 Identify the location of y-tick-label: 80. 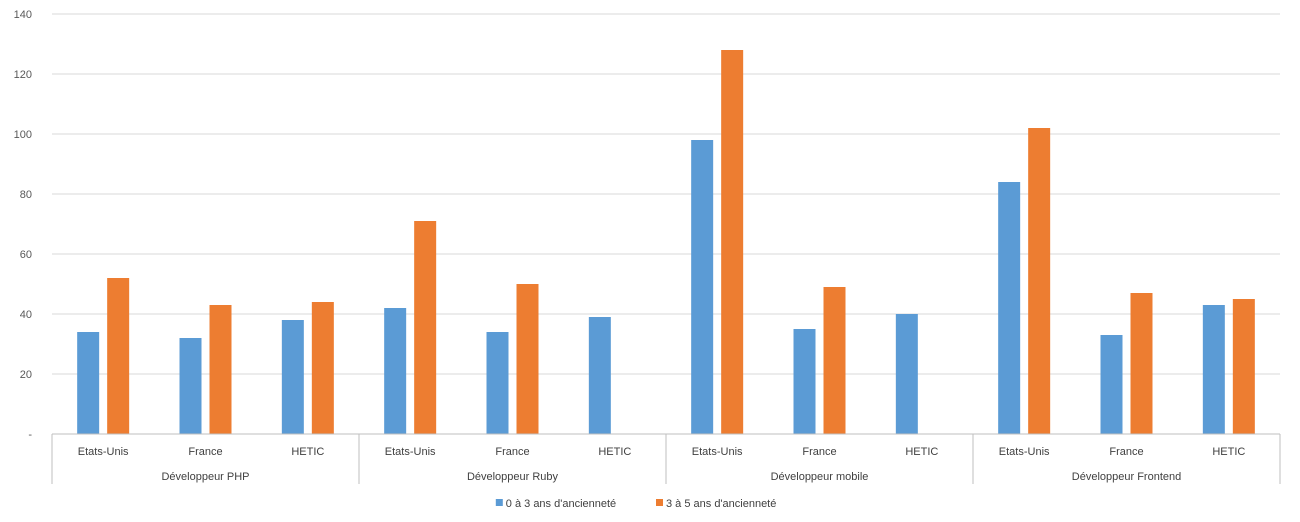
(26, 195).